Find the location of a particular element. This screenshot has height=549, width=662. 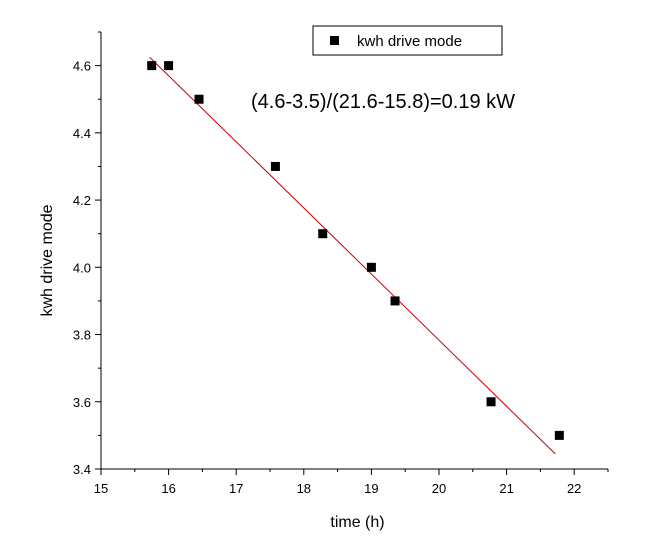

y-tick-label: 4.0 is located at coordinates (82, 267).